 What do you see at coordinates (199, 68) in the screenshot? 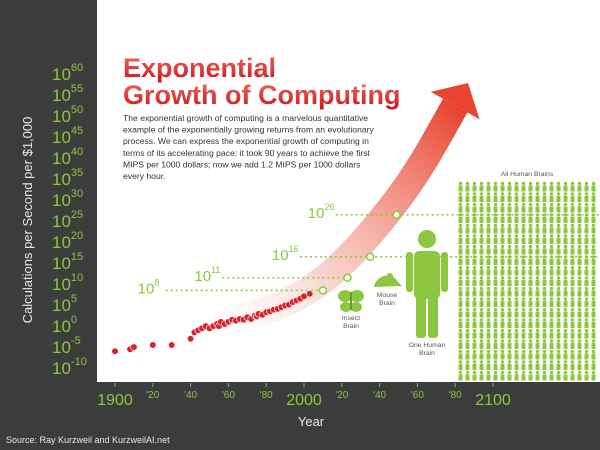
I see `chart-title-line1: Exponential` at bounding box center [199, 68].